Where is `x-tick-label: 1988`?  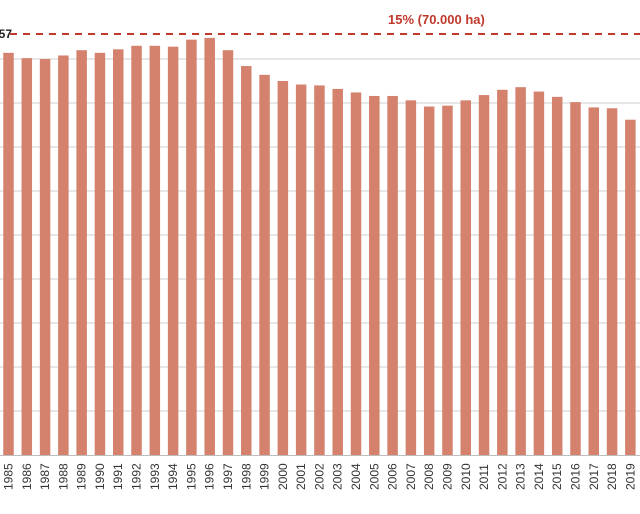 x-tick-label: 1988 is located at coordinates (63, 476).